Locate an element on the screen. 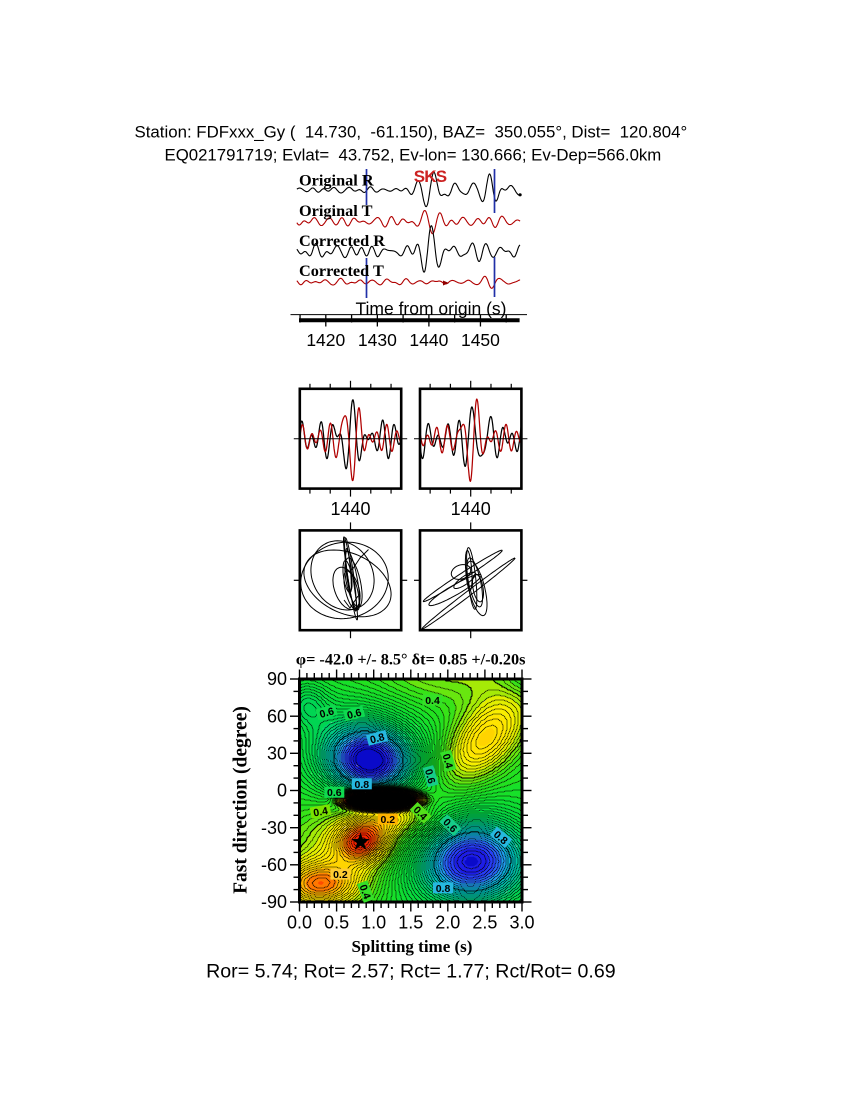  svg-text: SKS is located at coordinates (430, 176).